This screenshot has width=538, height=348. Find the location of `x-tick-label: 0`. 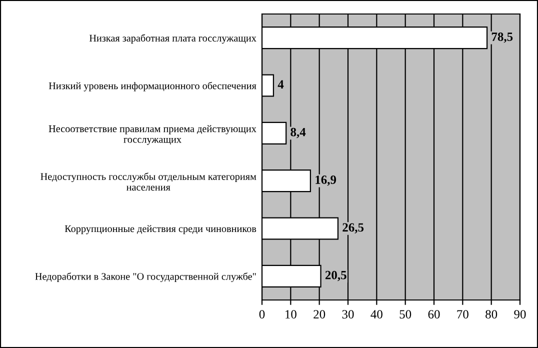

x-tick-label: 0 is located at coordinates (262, 314).